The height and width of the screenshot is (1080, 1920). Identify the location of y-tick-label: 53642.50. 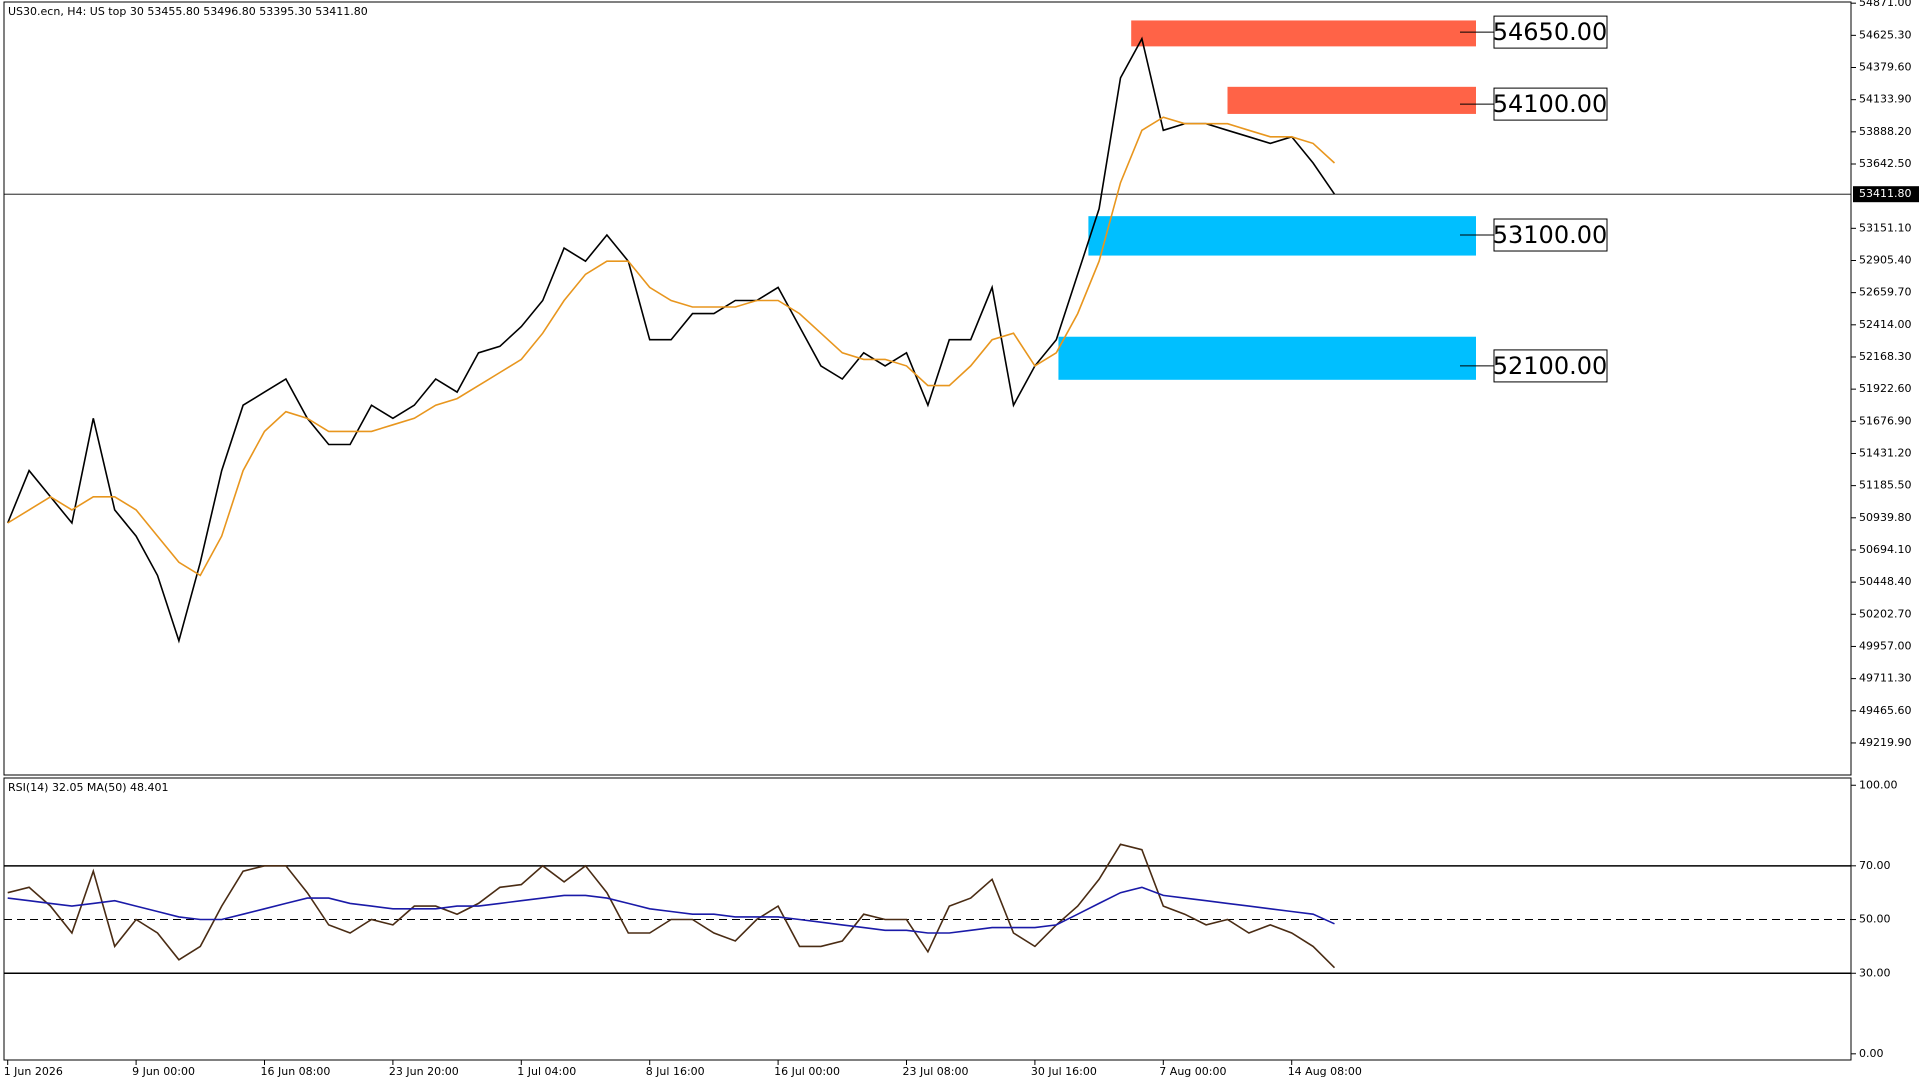
(1885, 163).